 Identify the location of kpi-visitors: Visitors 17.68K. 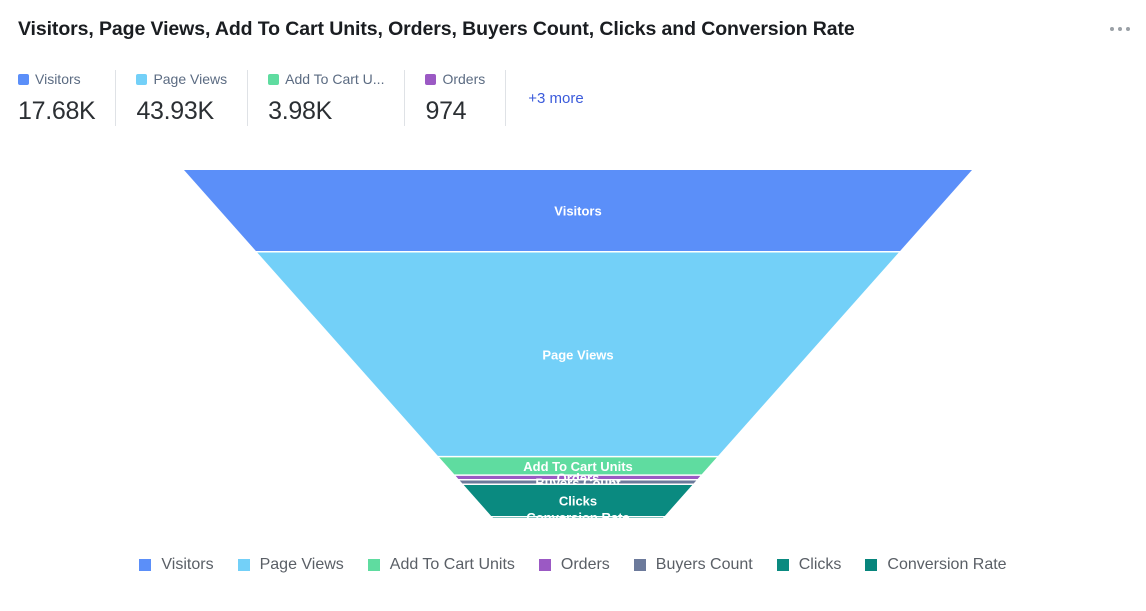
(66, 98).